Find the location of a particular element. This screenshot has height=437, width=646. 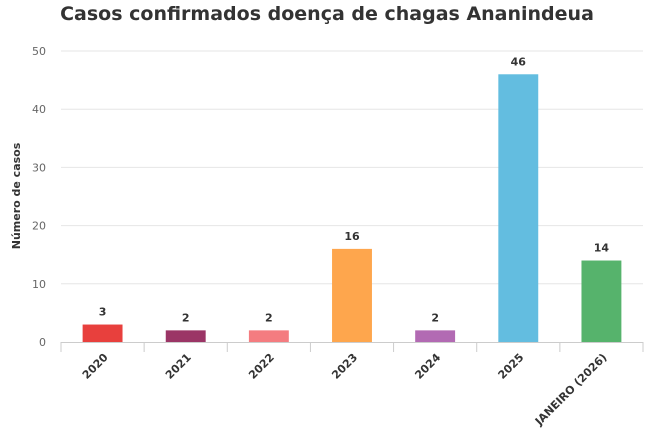

data-label: 14 is located at coordinates (602, 248).